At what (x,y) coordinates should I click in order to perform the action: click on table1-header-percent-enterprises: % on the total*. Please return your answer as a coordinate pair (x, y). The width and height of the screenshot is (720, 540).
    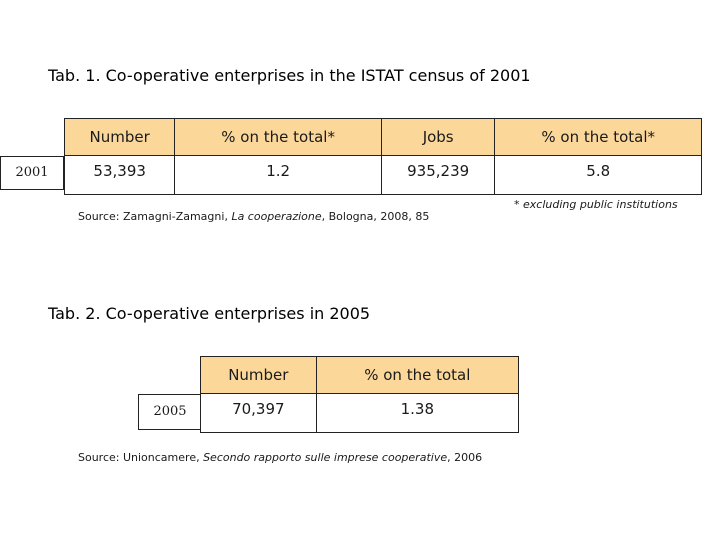
    Looking at the image, I should click on (278, 137).